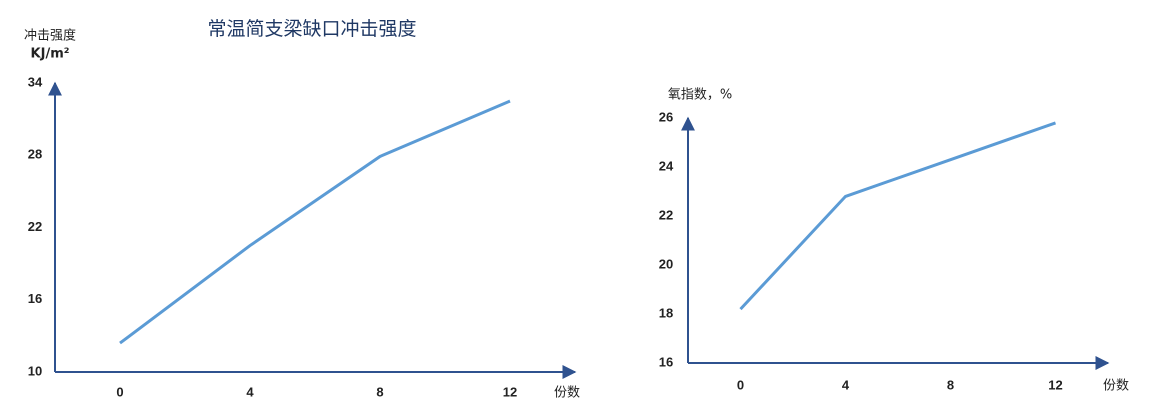 The image size is (1160, 418). What do you see at coordinates (50, 36) in the screenshot?
I see `y-axis-label: 冲击强度` at bounding box center [50, 36].